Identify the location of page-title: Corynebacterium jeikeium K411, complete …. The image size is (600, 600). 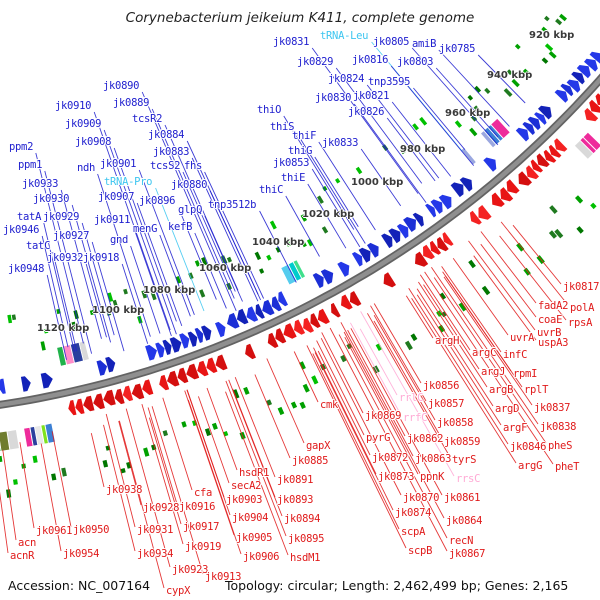
(300, 18).